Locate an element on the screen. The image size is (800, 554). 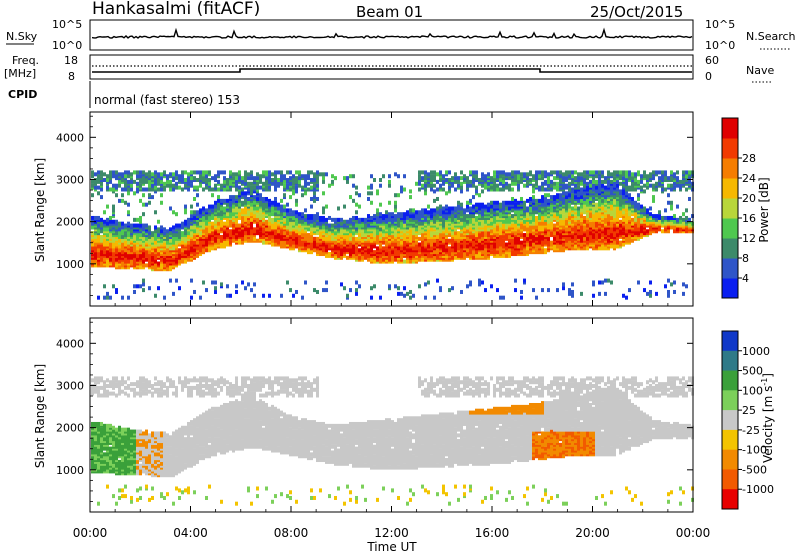
freq-label-line1: Freq. is located at coordinates (25, 60).